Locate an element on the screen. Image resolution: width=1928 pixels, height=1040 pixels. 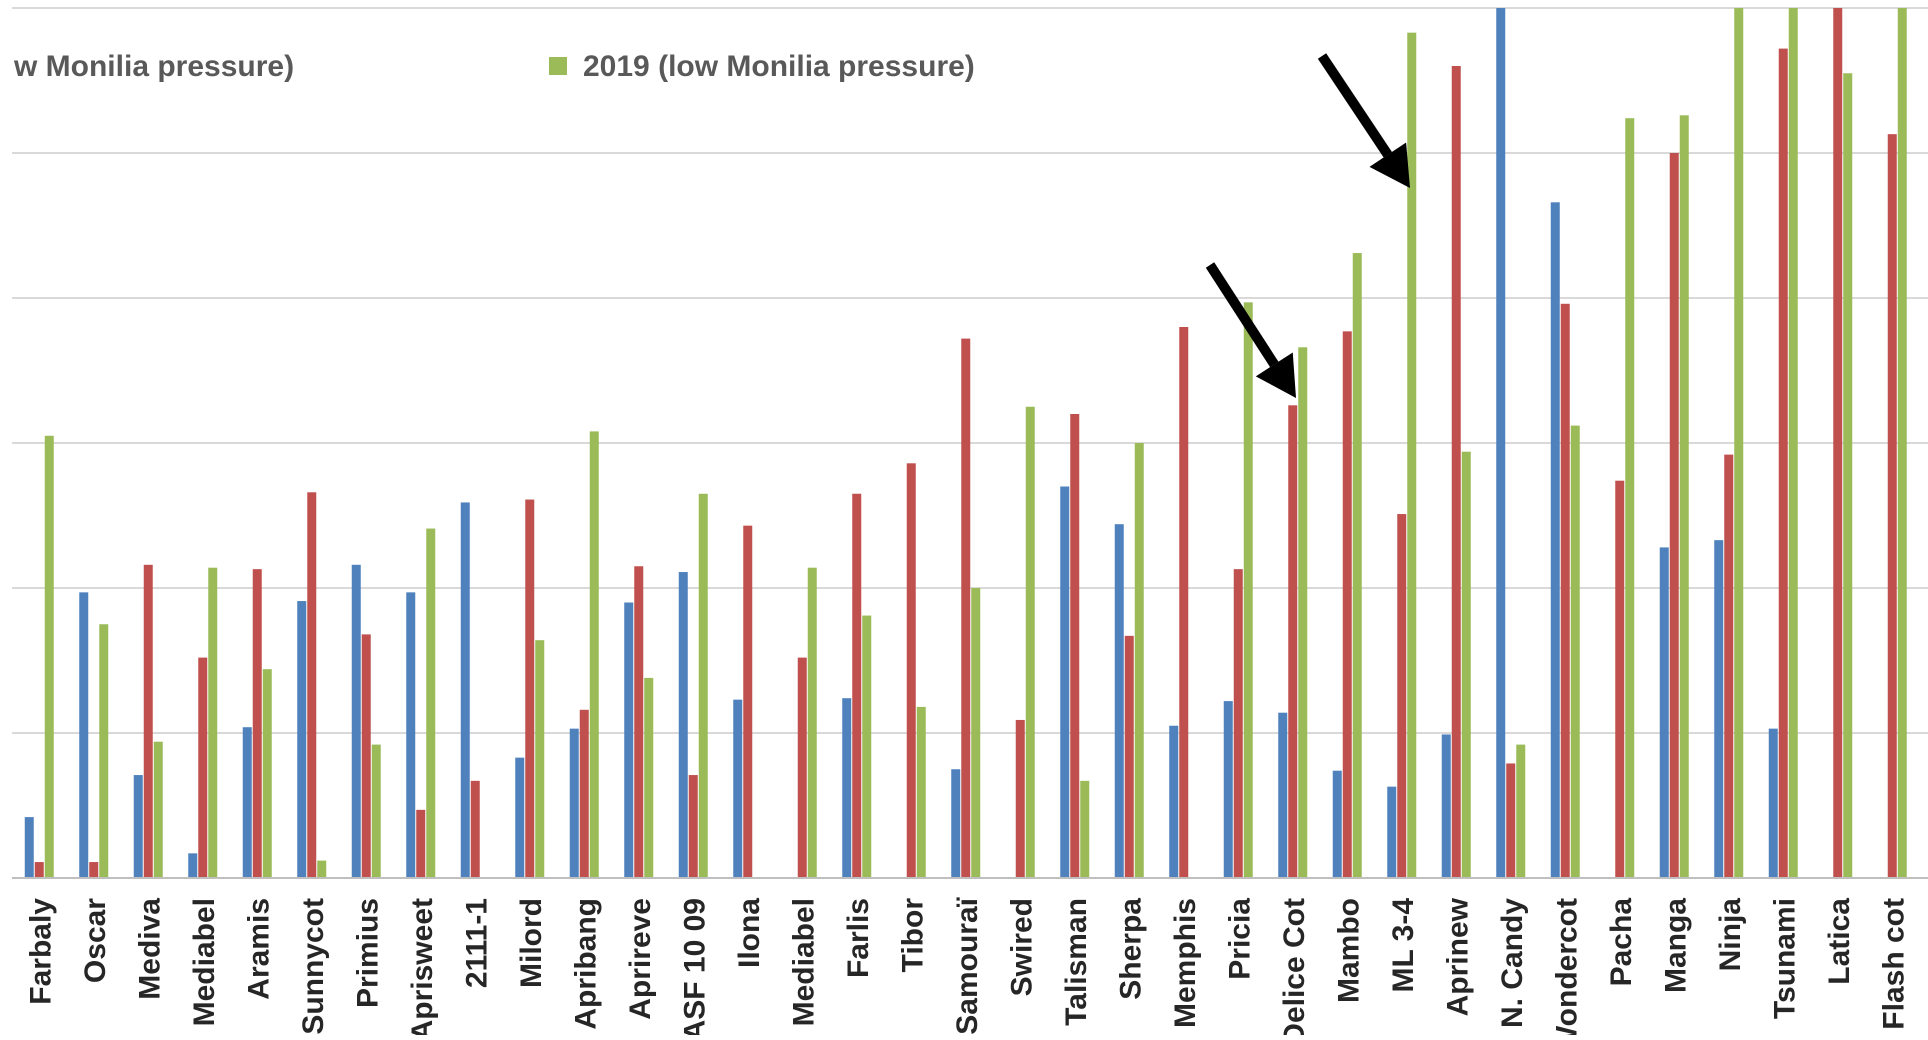
x-tick-label: Ilona is located at coordinates (749, 933).